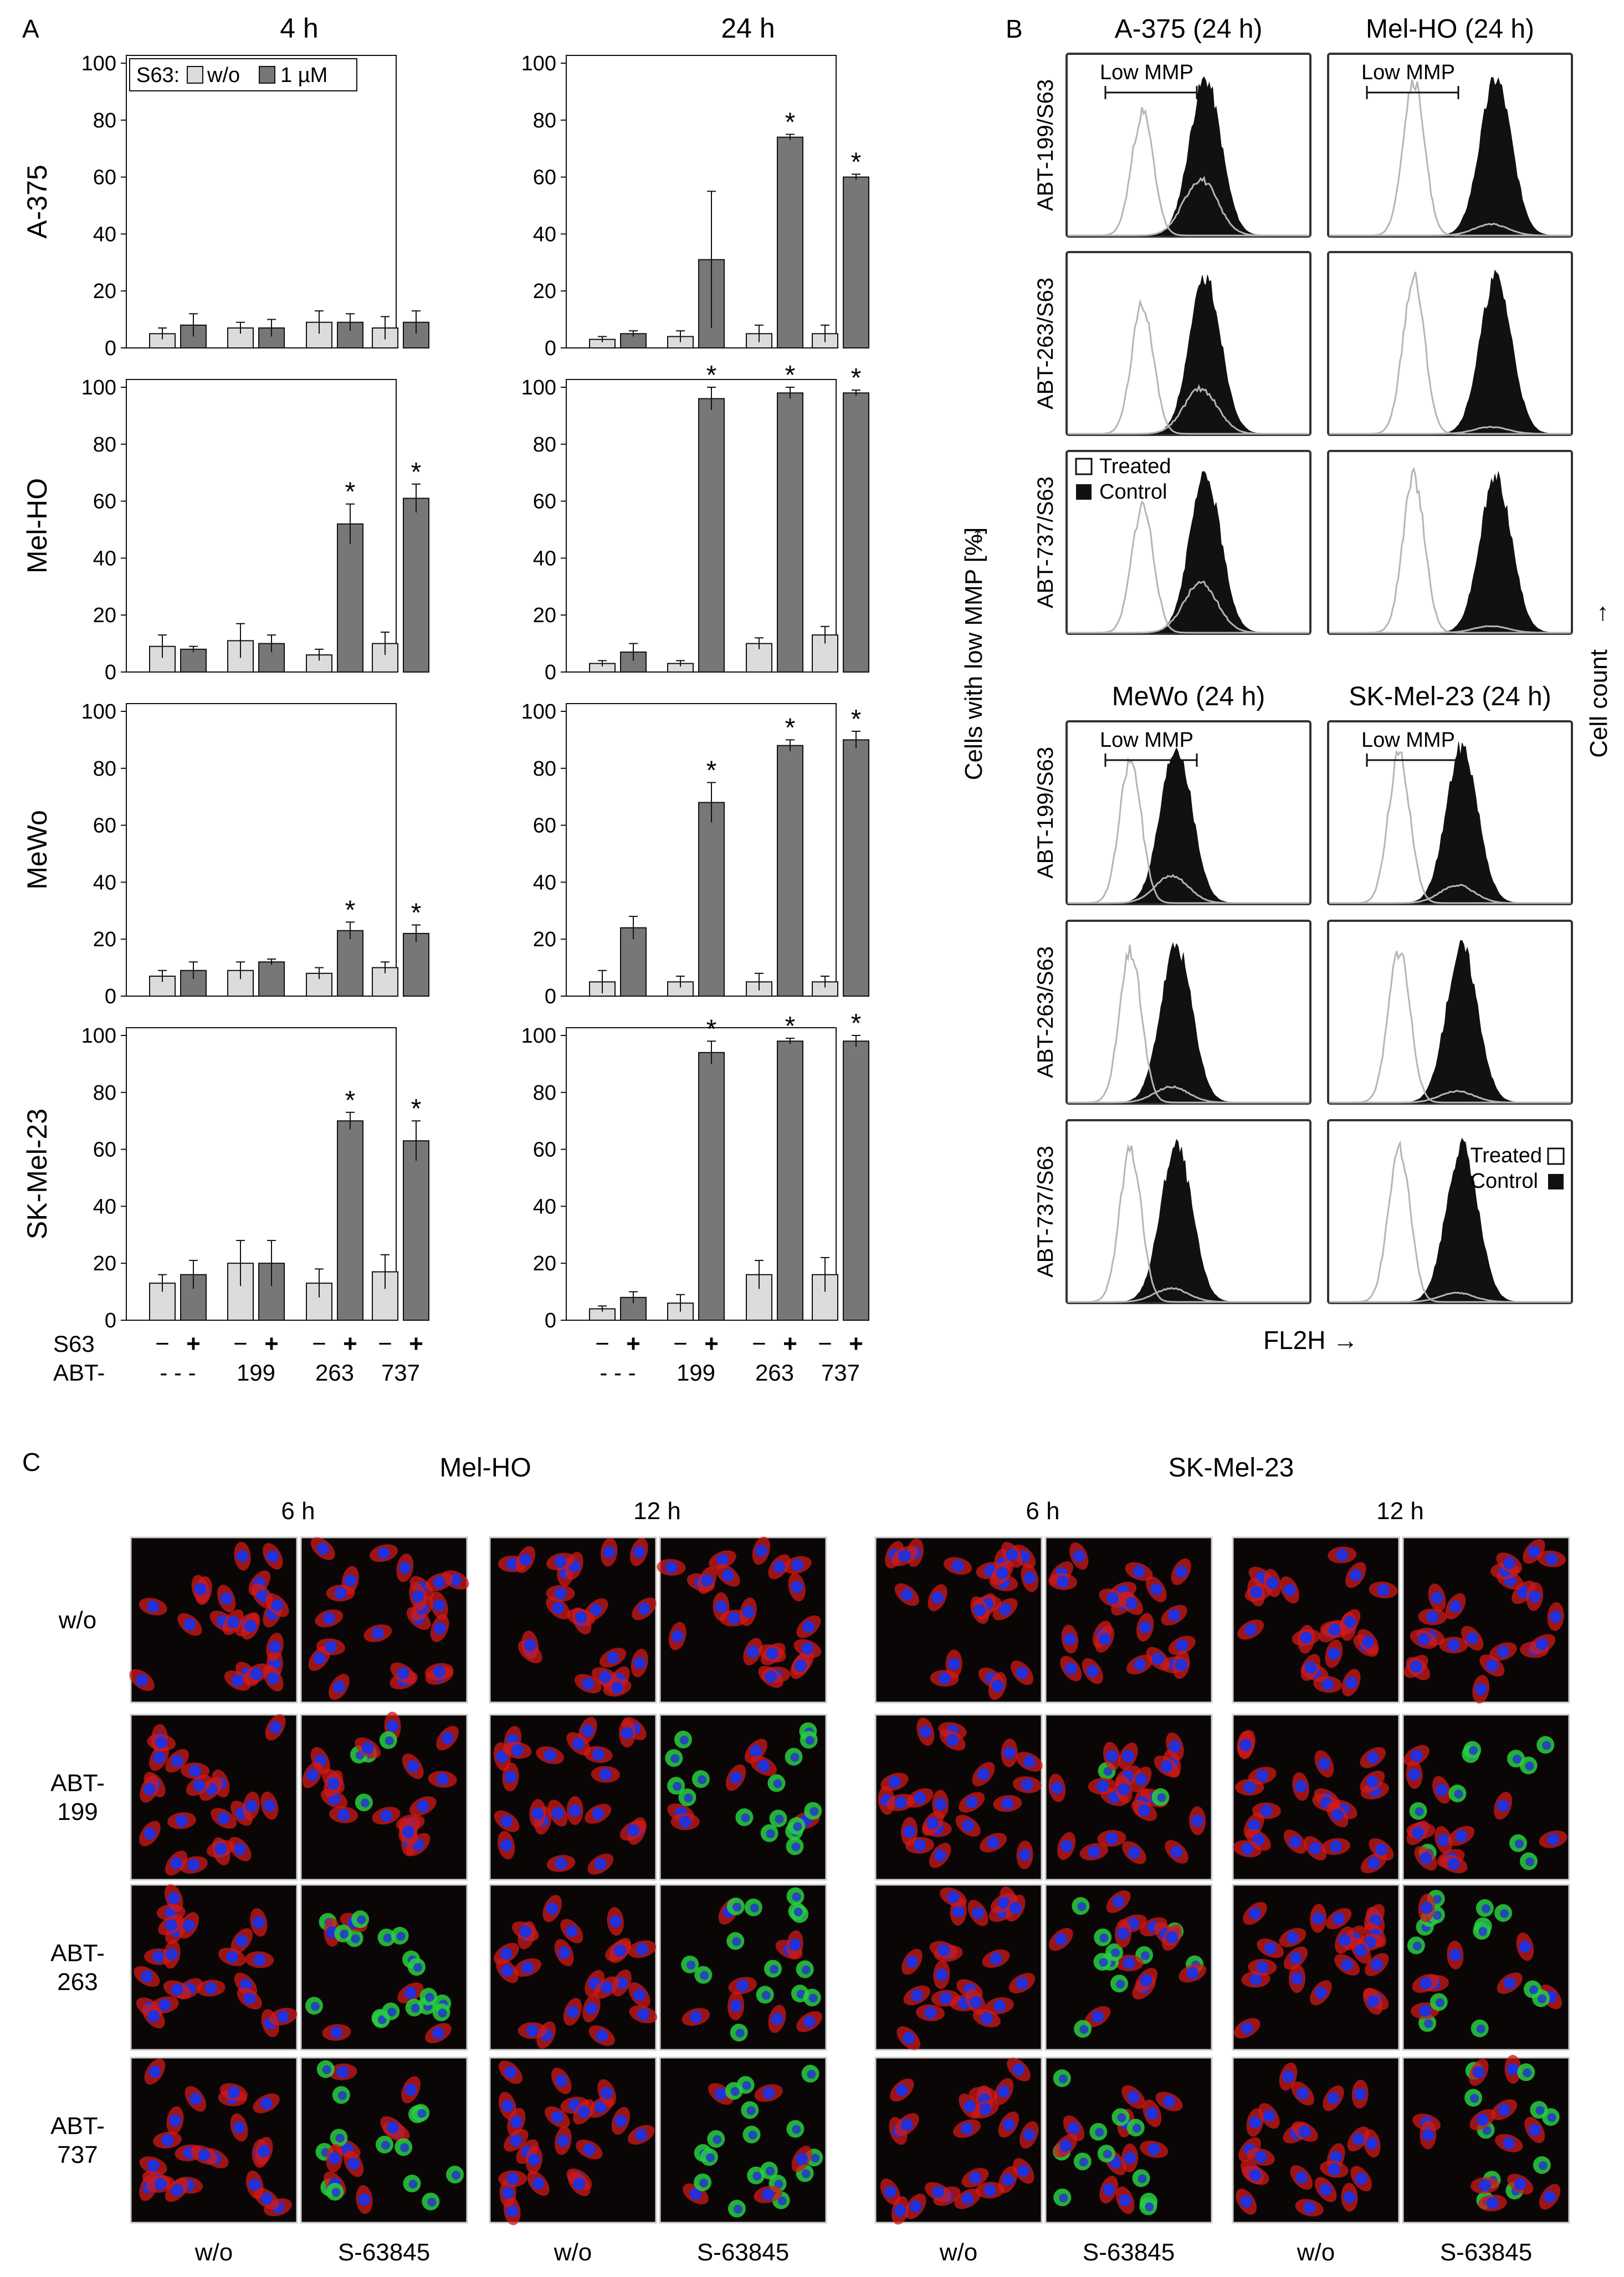  I want to click on y-tick-label: 40, so click(544, 1206).